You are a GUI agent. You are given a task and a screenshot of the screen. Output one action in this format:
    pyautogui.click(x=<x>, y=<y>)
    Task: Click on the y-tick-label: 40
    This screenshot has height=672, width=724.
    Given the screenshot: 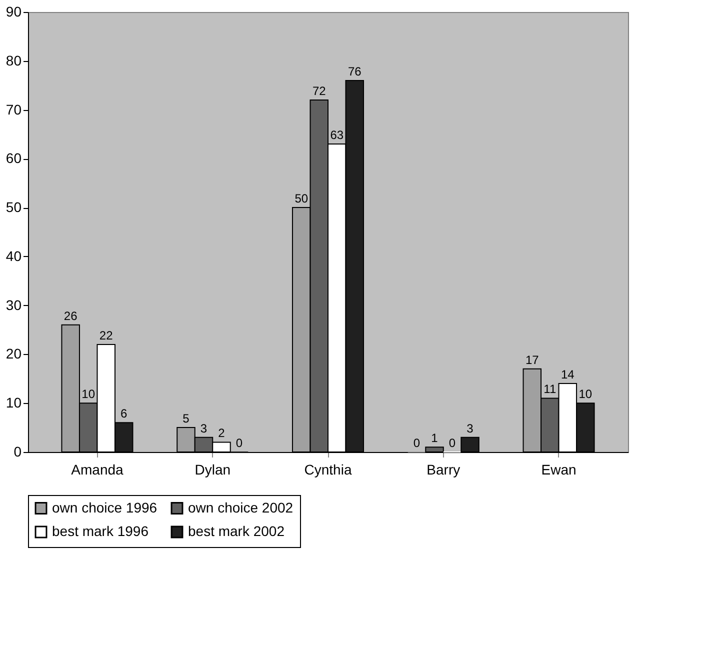 What is the action you would take?
    pyautogui.click(x=14, y=256)
    